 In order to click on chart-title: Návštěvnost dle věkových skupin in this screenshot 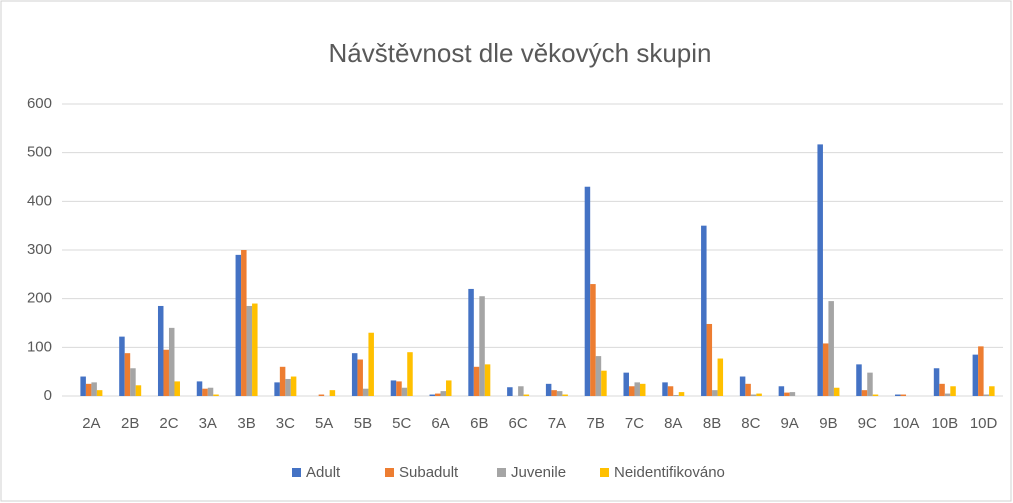, I will do `click(520, 53)`.